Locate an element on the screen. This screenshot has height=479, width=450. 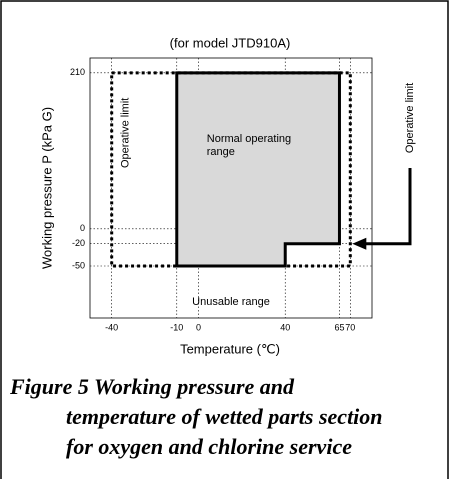
x-tick-label: 70 is located at coordinates (350, 327).